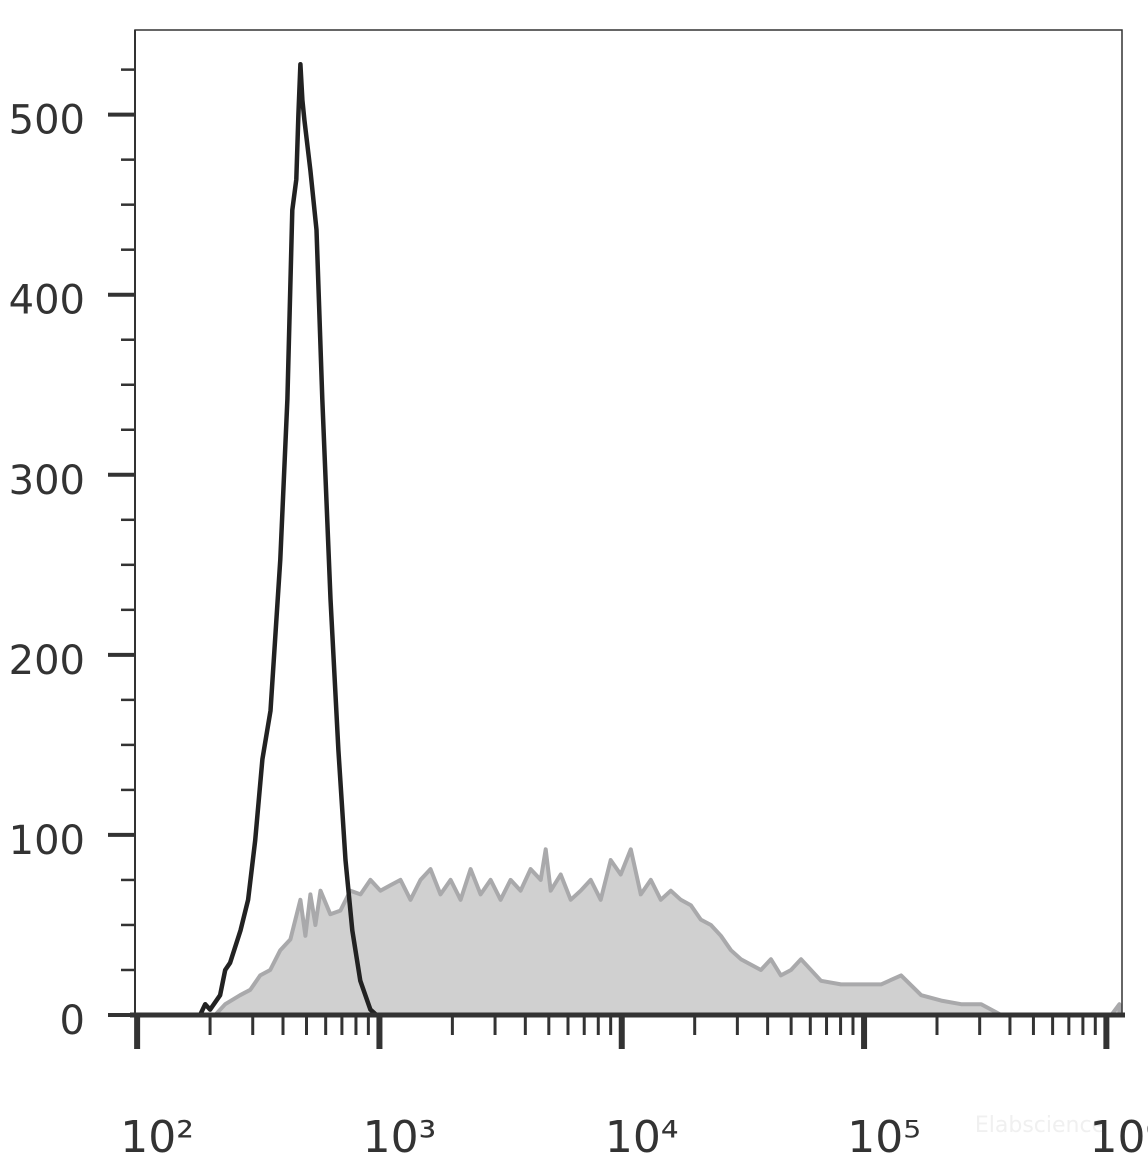 Image resolution: width=1148 pixels, height=1170 pixels. What do you see at coordinates (400, 1137) in the screenshot?
I see `x-tick-label: 10³` at bounding box center [400, 1137].